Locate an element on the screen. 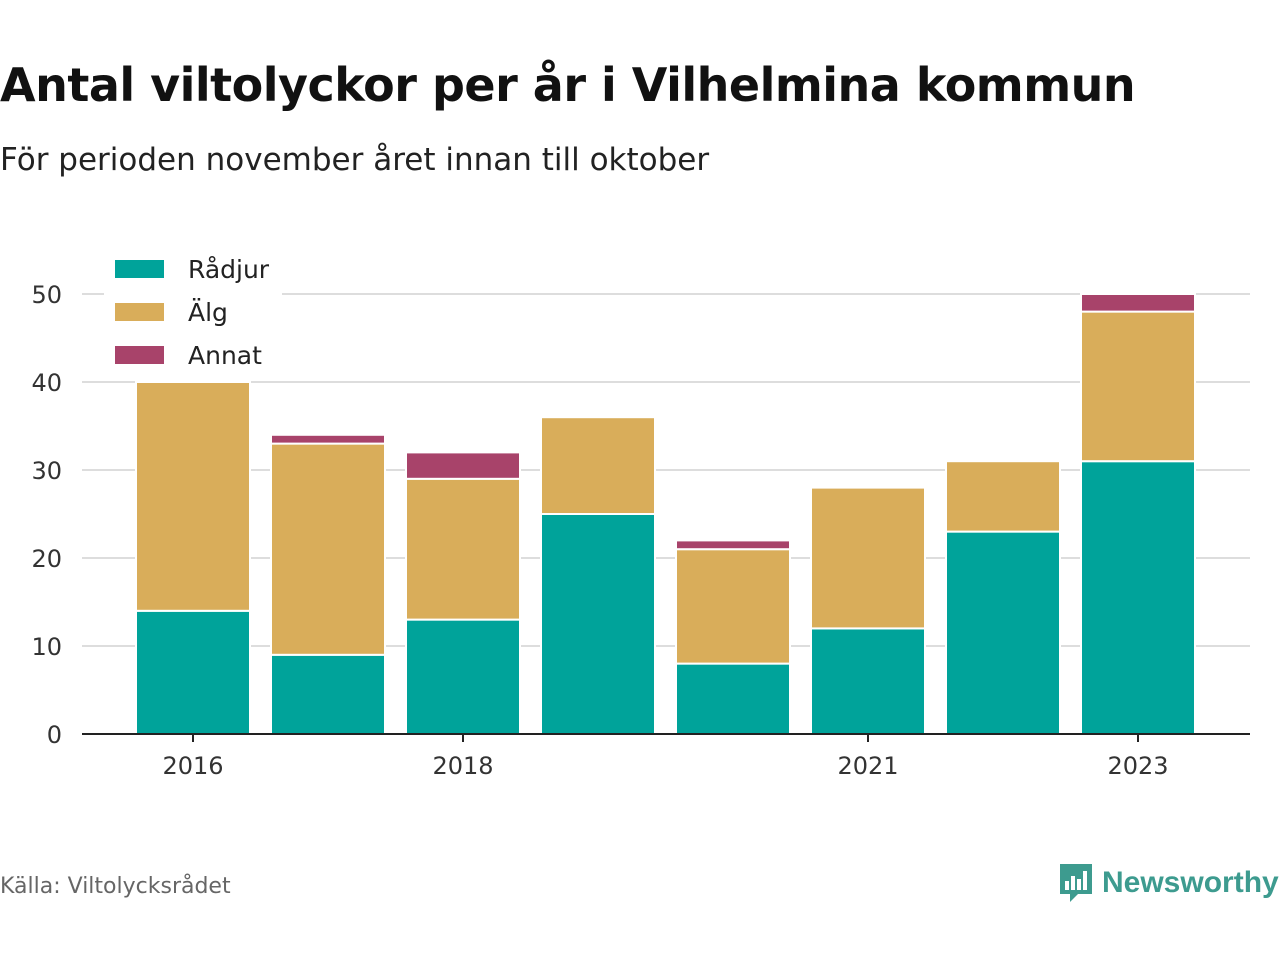 Image resolution: width=1280 pixels, height=960 pixels. brand-logo: Newsworthy is located at coordinates (1168, 883).